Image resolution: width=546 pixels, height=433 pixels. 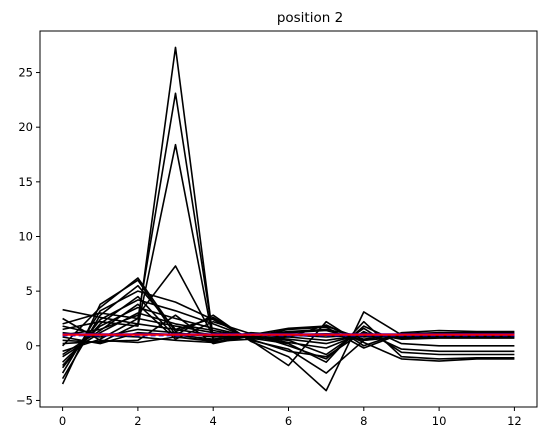 What do you see at coordinates (62, 421) in the screenshot?
I see `x-tick-label: 0` at bounding box center [62, 421].